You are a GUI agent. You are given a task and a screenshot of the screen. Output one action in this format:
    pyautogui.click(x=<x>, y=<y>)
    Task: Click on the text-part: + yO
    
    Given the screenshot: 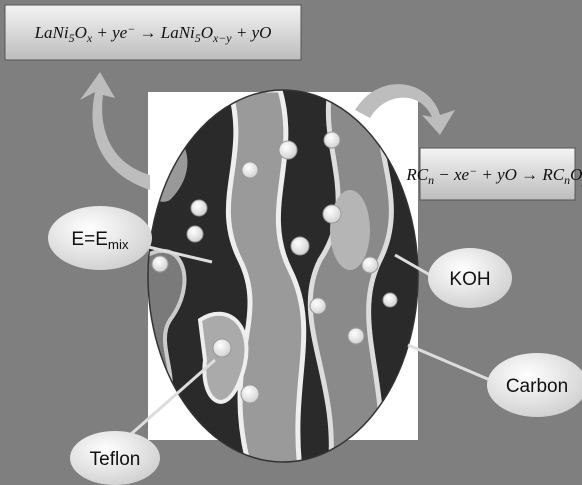 What is the action you would take?
    pyautogui.click(x=252, y=32)
    